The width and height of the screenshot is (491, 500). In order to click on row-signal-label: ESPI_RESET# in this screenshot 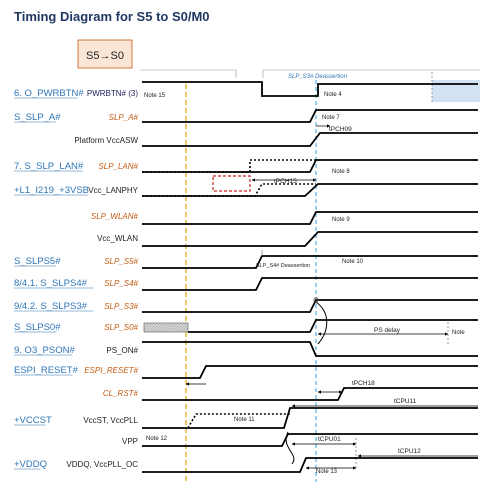, I will do `click(111, 370)`.